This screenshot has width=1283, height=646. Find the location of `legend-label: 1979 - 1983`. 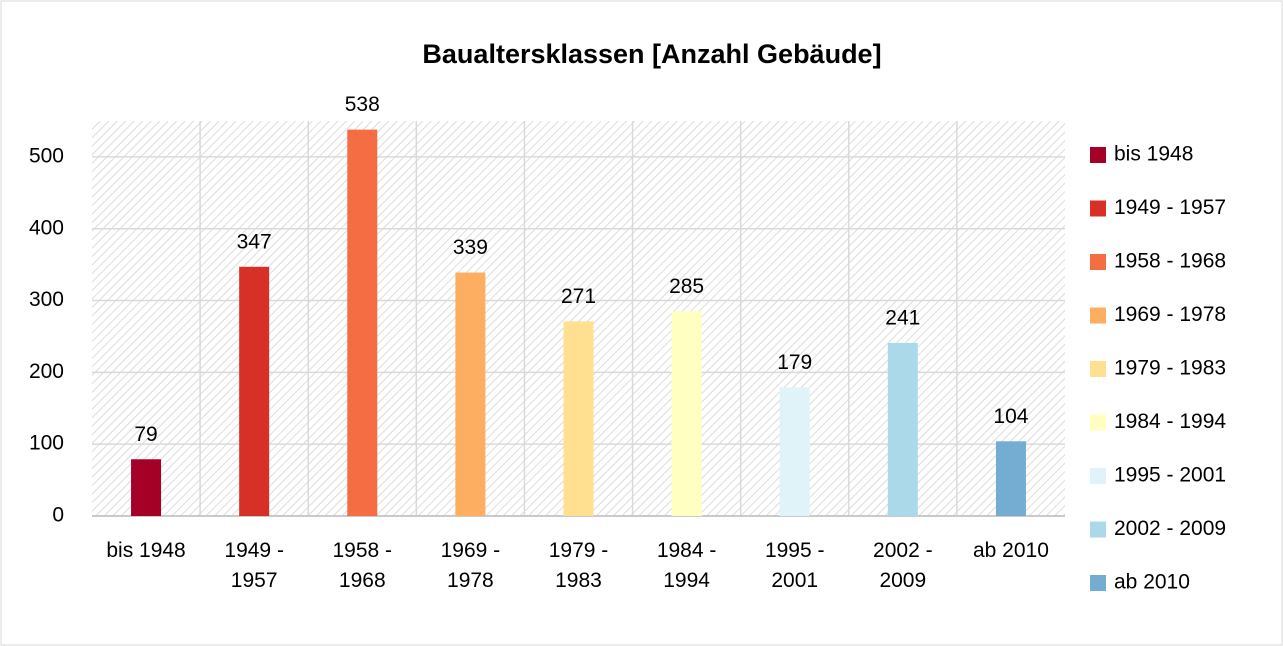

legend-label: 1979 - 1983 is located at coordinates (1170, 368).